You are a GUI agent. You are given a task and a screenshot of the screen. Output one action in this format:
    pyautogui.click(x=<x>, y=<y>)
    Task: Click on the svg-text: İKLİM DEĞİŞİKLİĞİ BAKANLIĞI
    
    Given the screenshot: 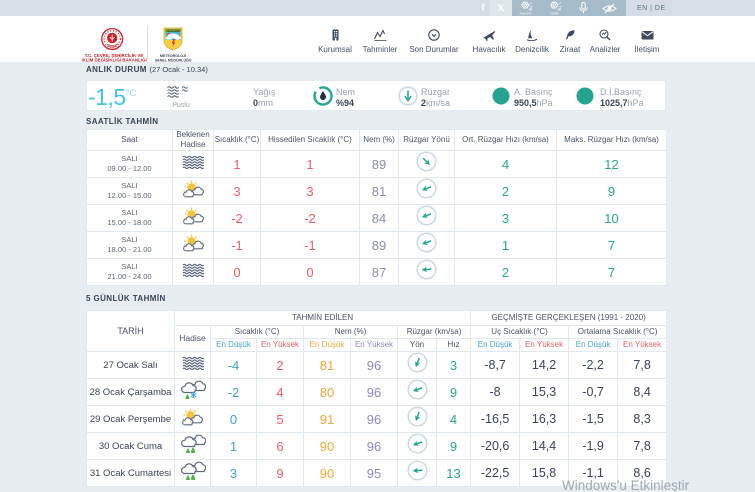 What is the action you would take?
    pyautogui.click(x=114, y=60)
    